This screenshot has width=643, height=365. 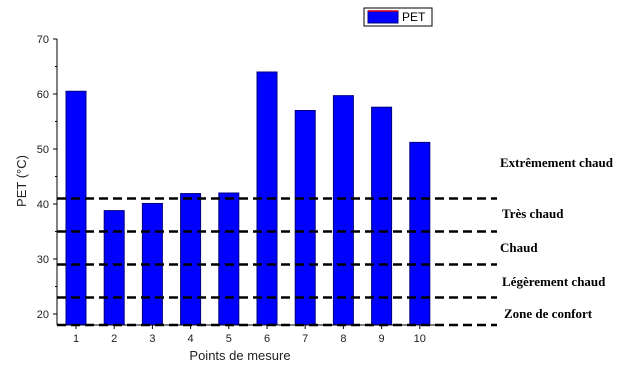 What do you see at coordinates (76, 339) in the screenshot?
I see `x-tick-label-1: 1` at bounding box center [76, 339].